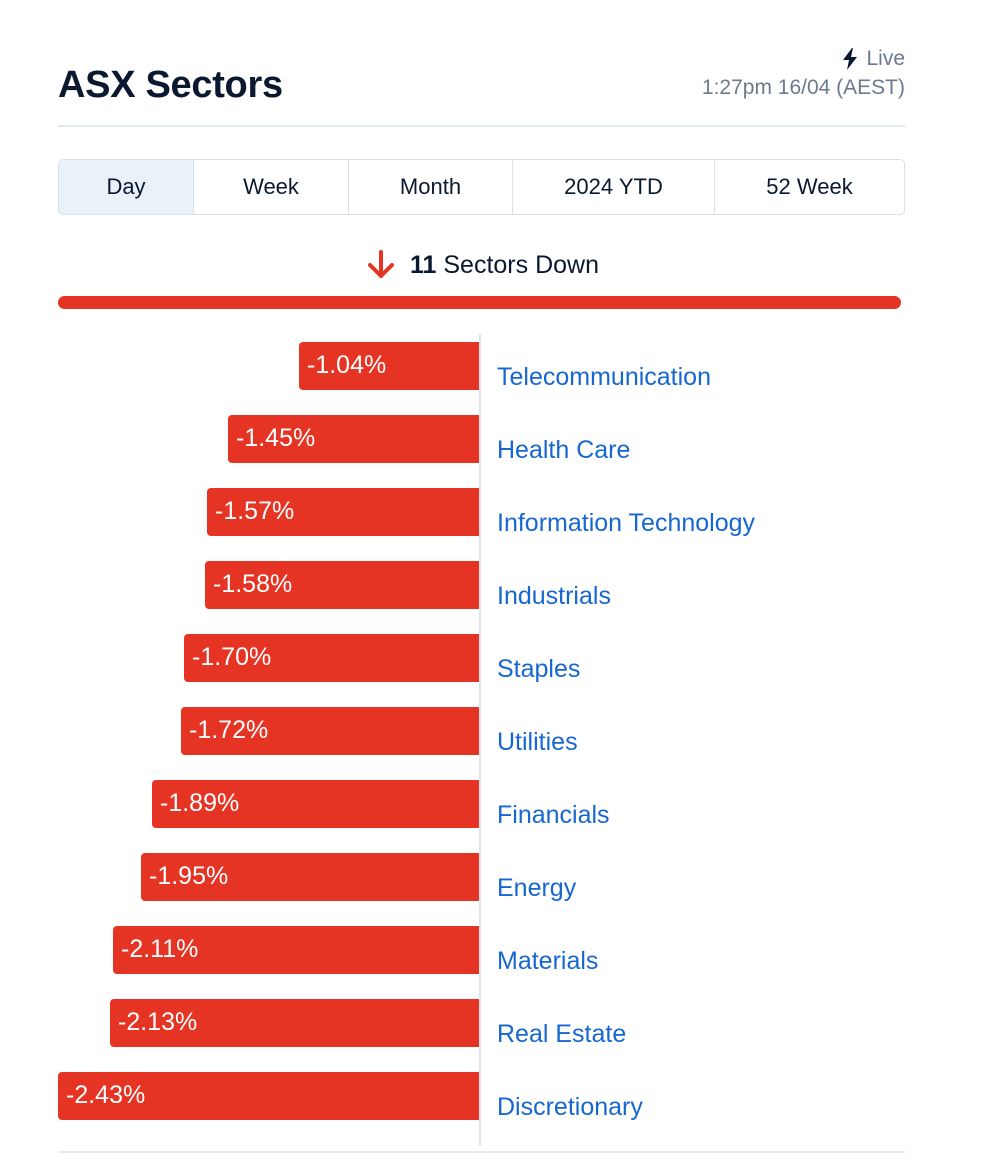 Image resolution: width=986 pixels, height=1160 pixels. Describe the element at coordinates (850, 58) in the screenshot. I see `lightning-bolt-icon` at that location.